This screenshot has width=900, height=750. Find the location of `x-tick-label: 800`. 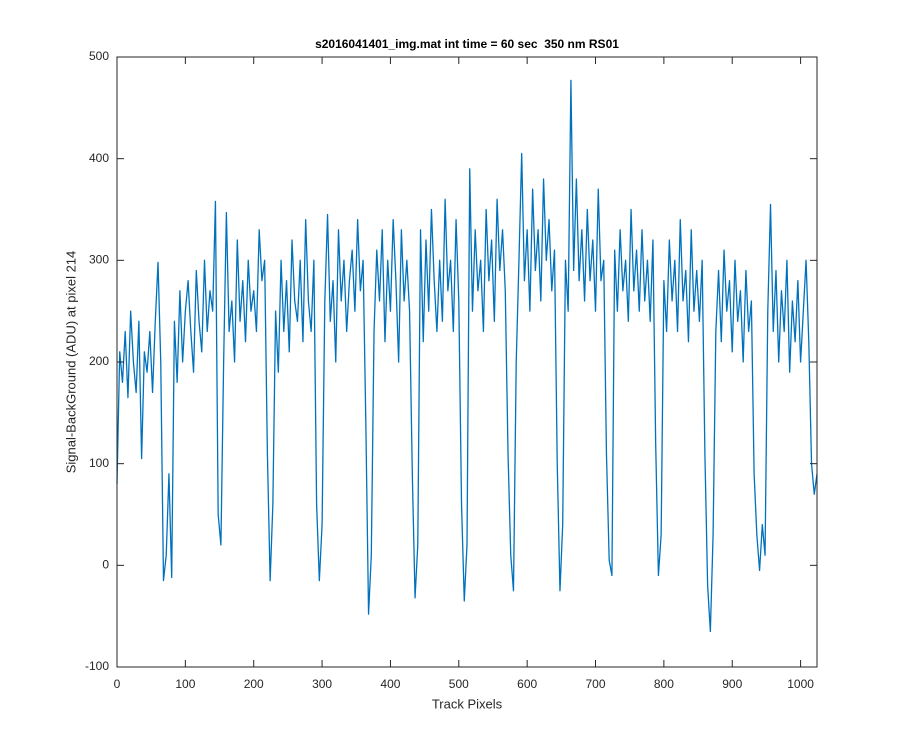

x-tick-label: 800 is located at coordinates (664, 684).